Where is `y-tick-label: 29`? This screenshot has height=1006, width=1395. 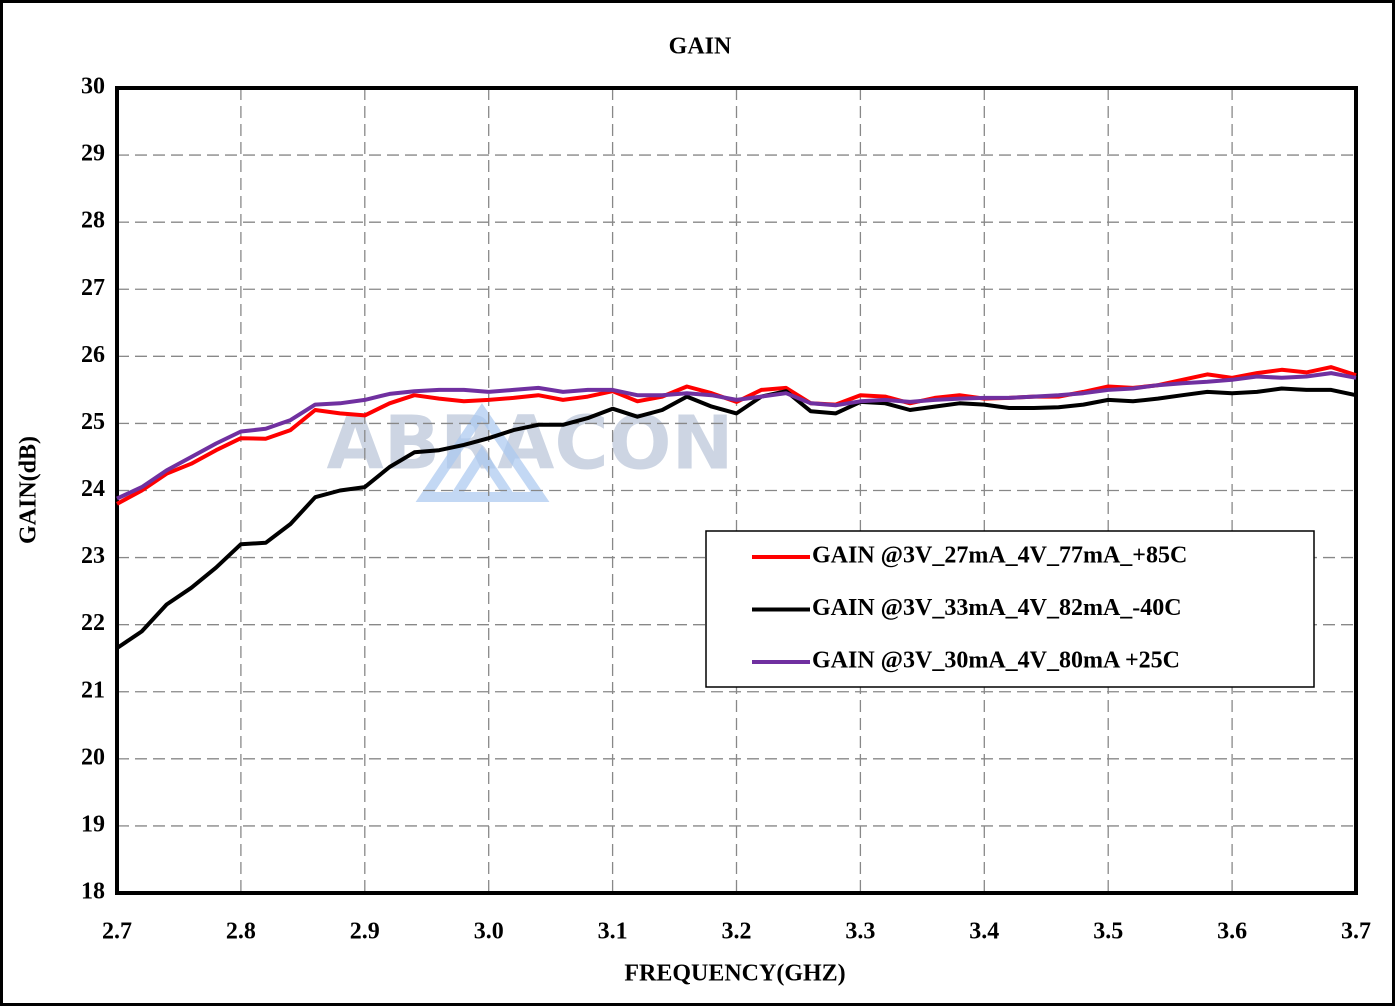 y-tick-label: 29 is located at coordinates (93, 154).